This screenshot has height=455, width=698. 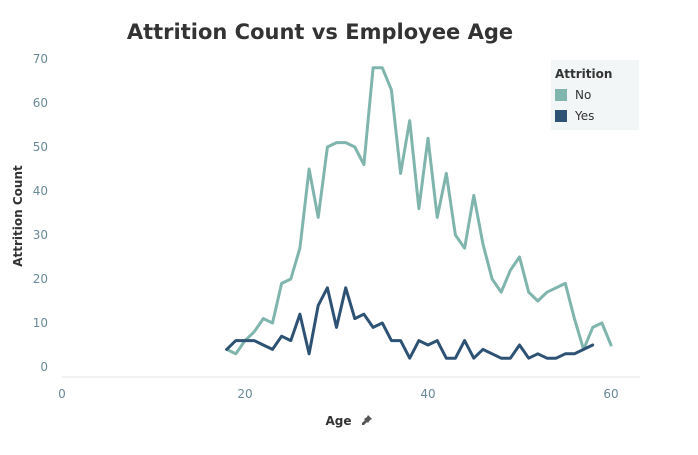 What do you see at coordinates (583, 95) in the screenshot?
I see `legend-label-no: No` at bounding box center [583, 95].